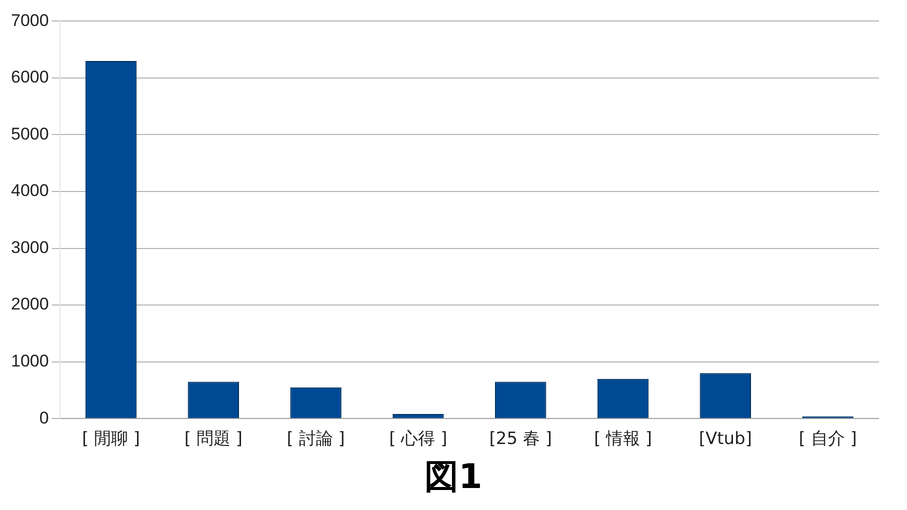 This screenshot has width=907, height=510. Describe the element at coordinates (29, 361) in the screenshot. I see `y-tick-label: 1000` at that location.